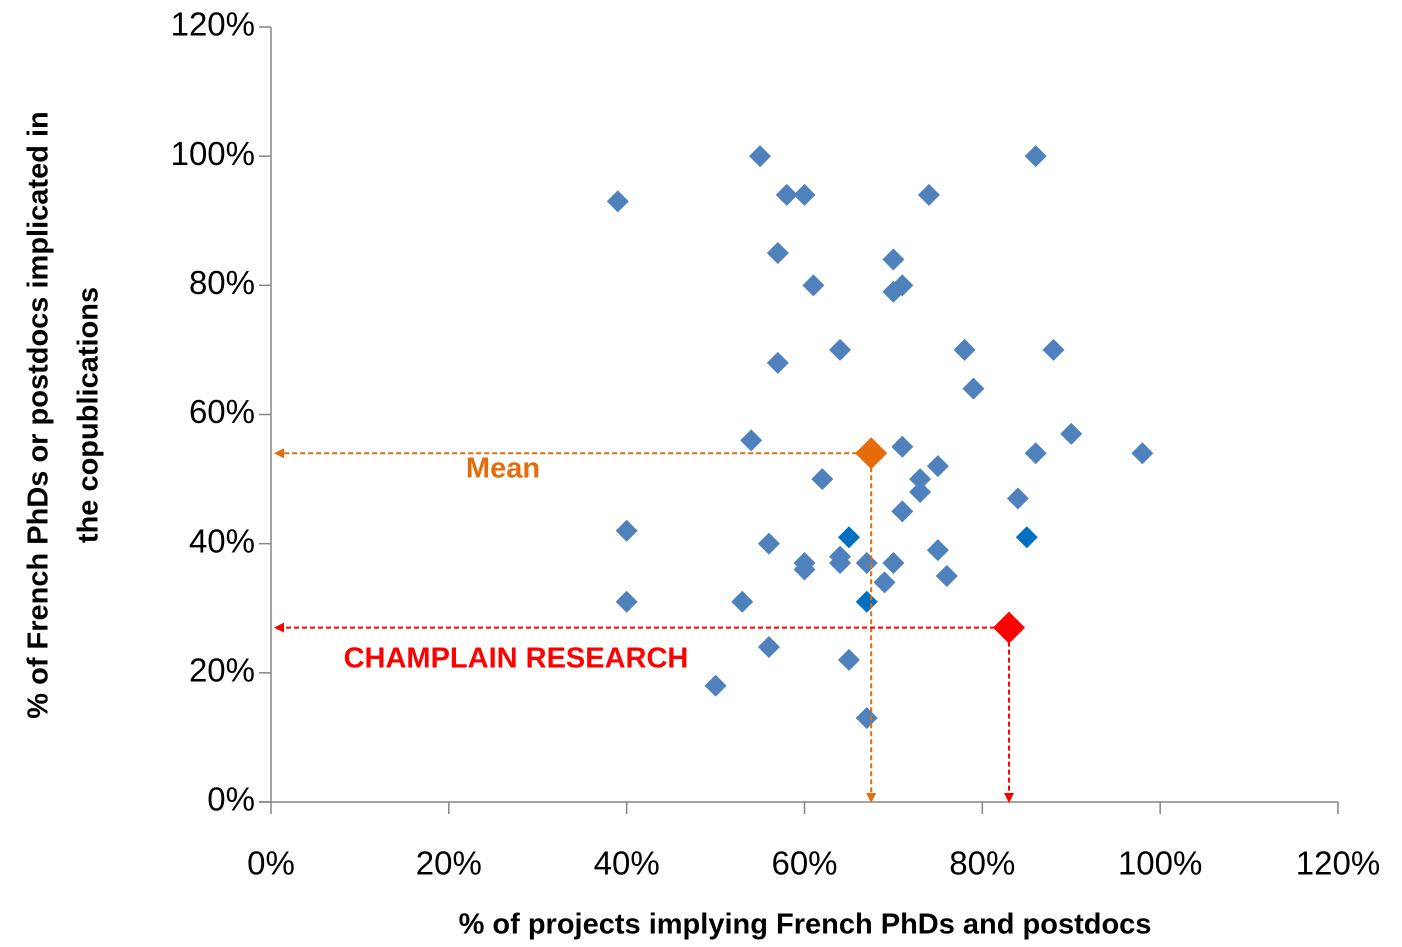  What do you see at coordinates (231, 799) in the screenshot?
I see `y-tick-label: 0%` at bounding box center [231, 799].